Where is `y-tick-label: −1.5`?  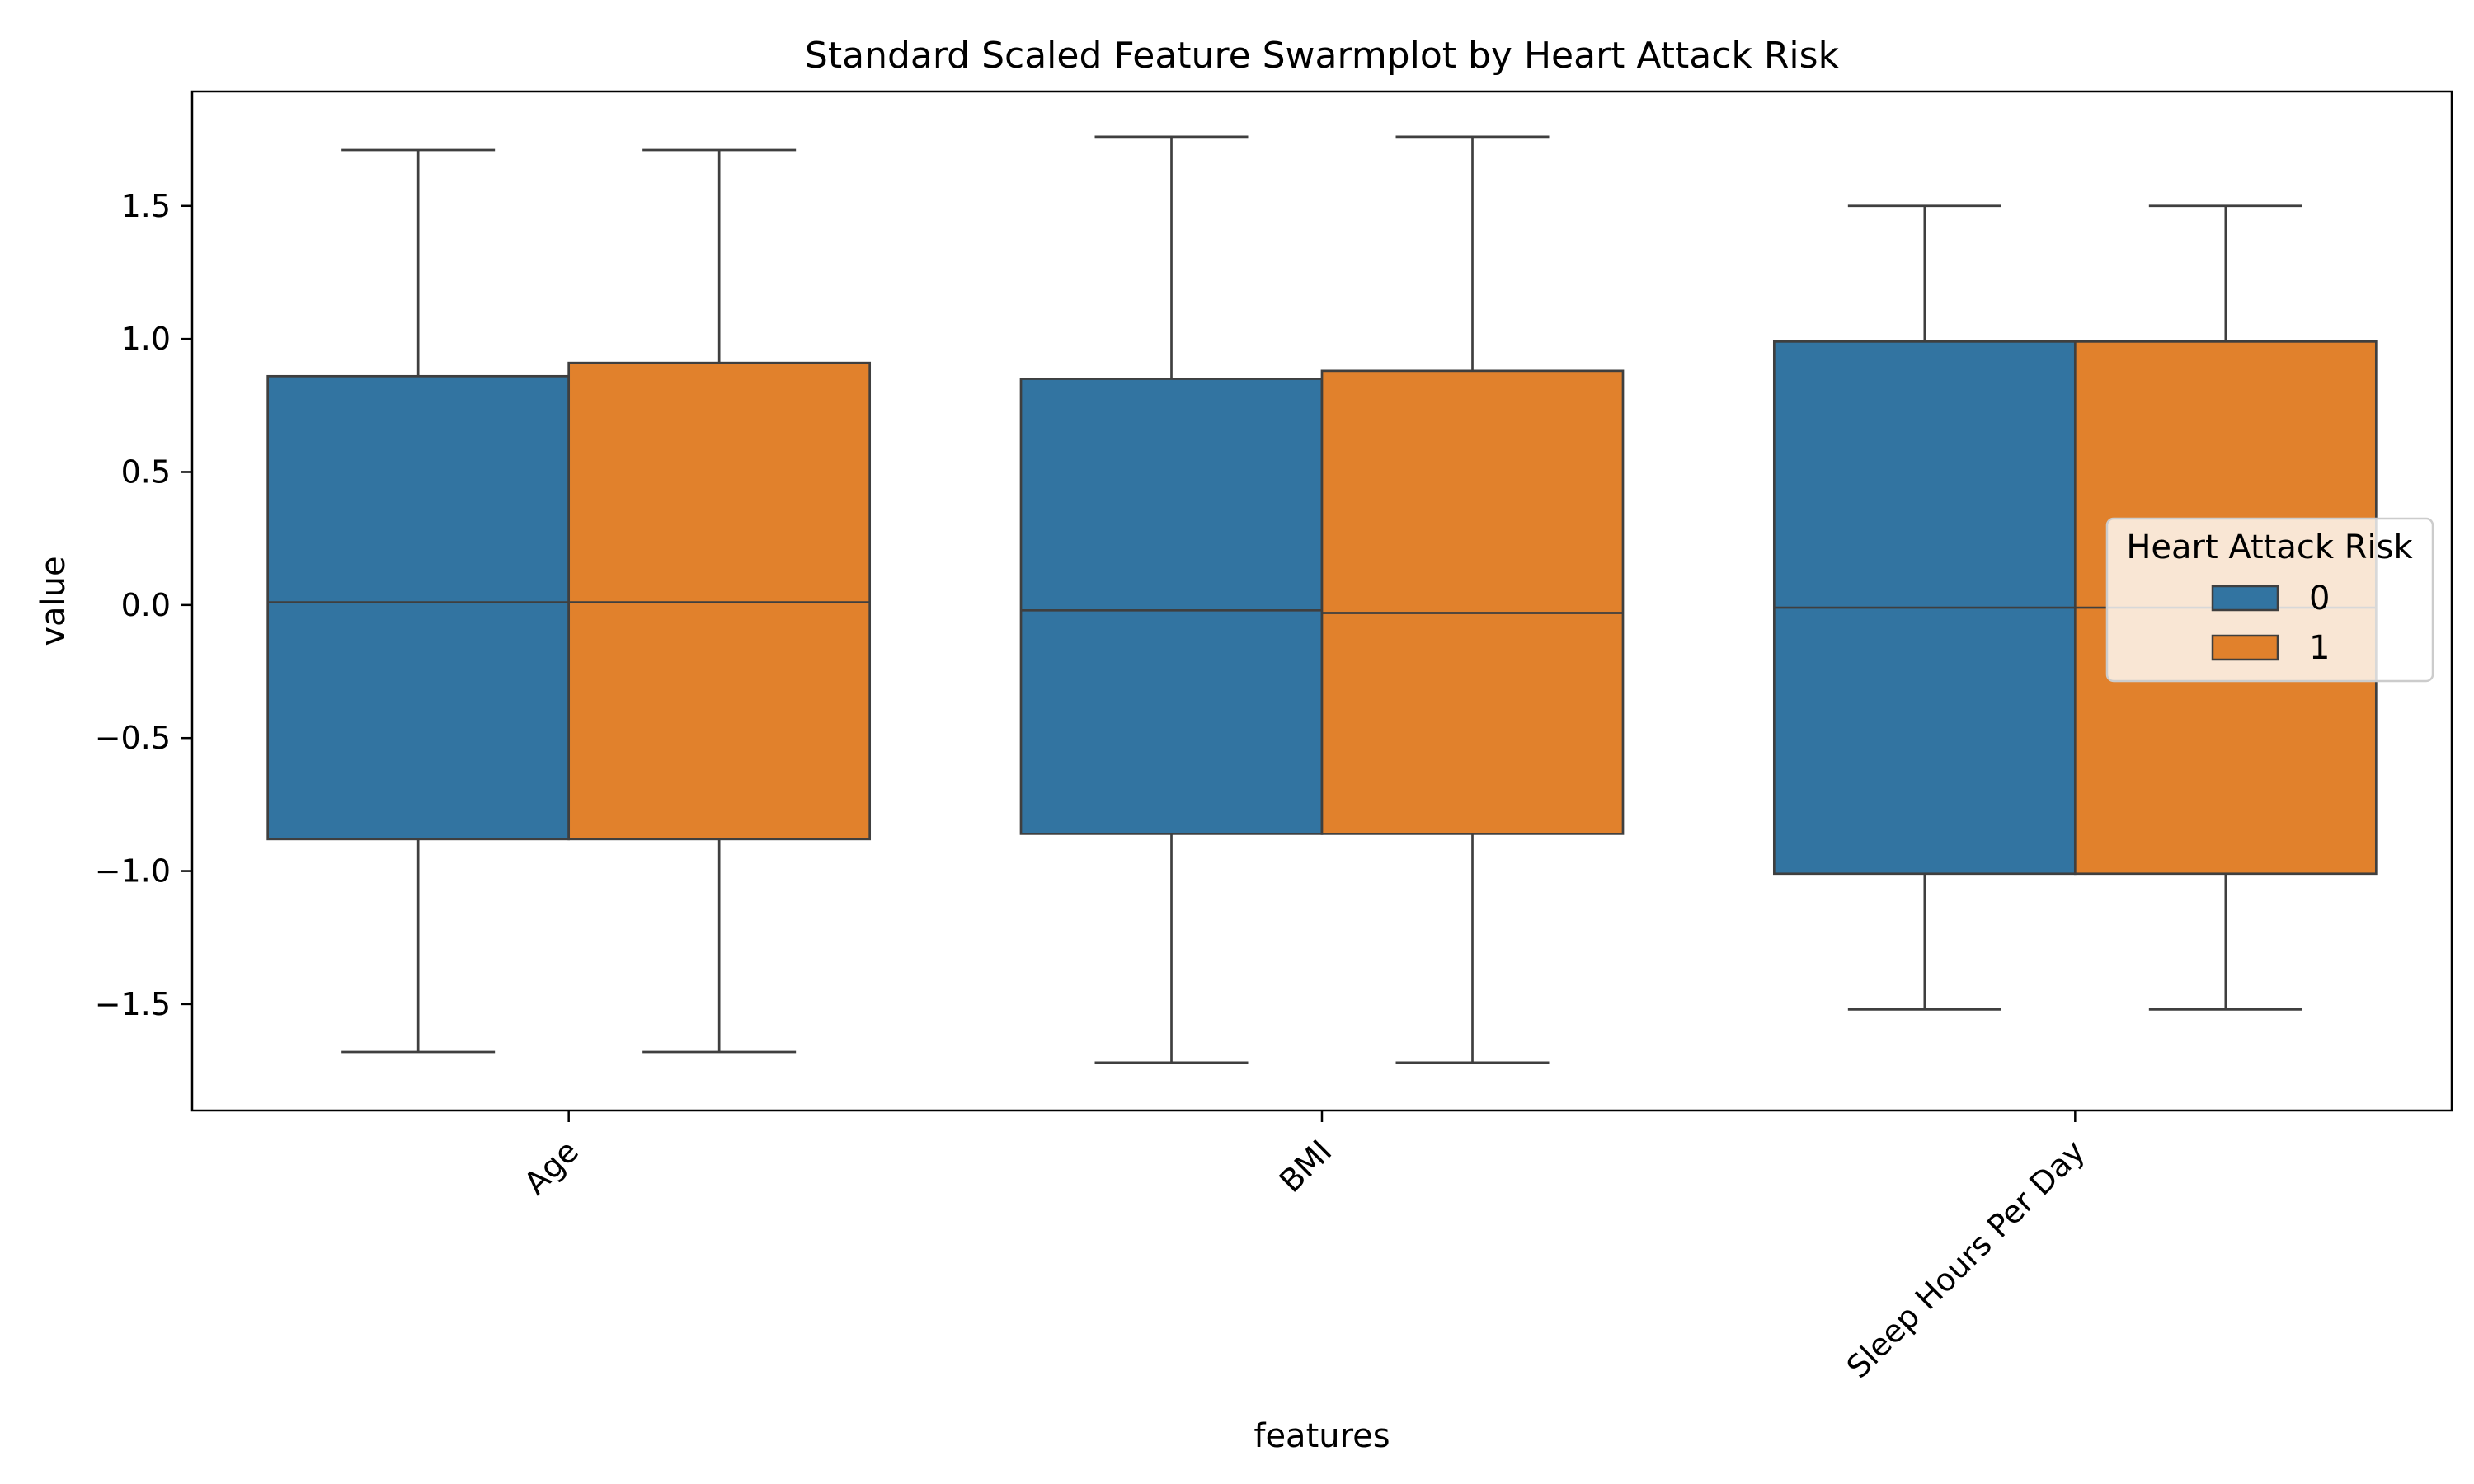 y-tick-label: −1.5 is located at coordinates (133, 1004).